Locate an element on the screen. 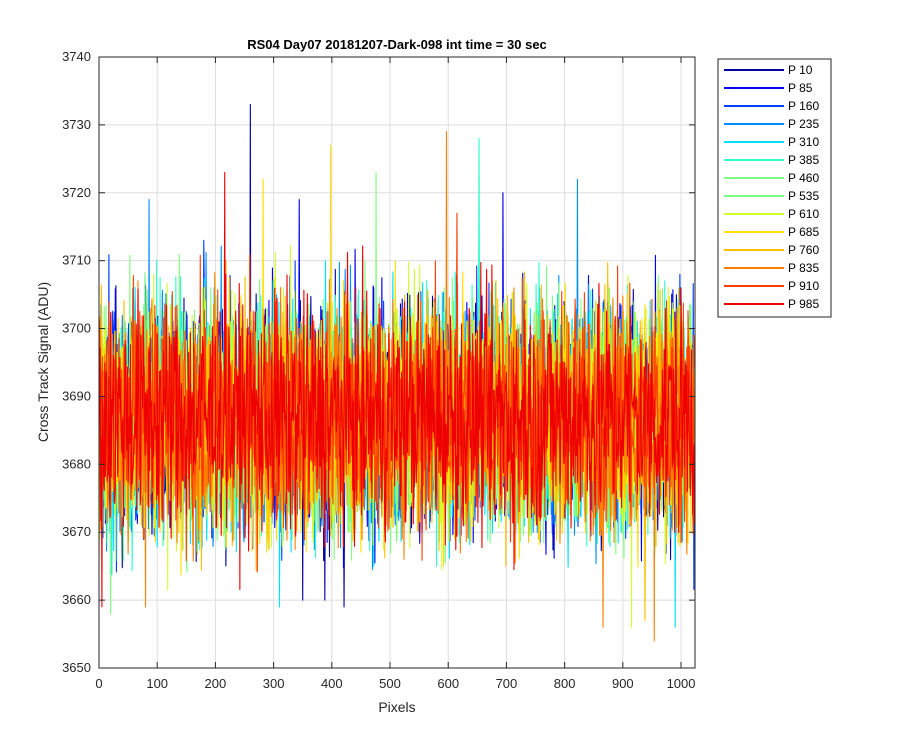 Image resolution: width=900 pixels, height=750 pixels. y-tick-label: 3680 is located at coordinates (76, 463).